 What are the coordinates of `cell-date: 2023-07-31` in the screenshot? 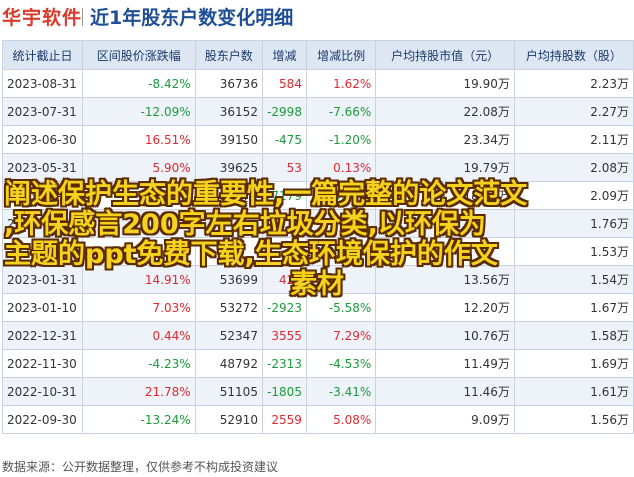 It's located at (42, 111).